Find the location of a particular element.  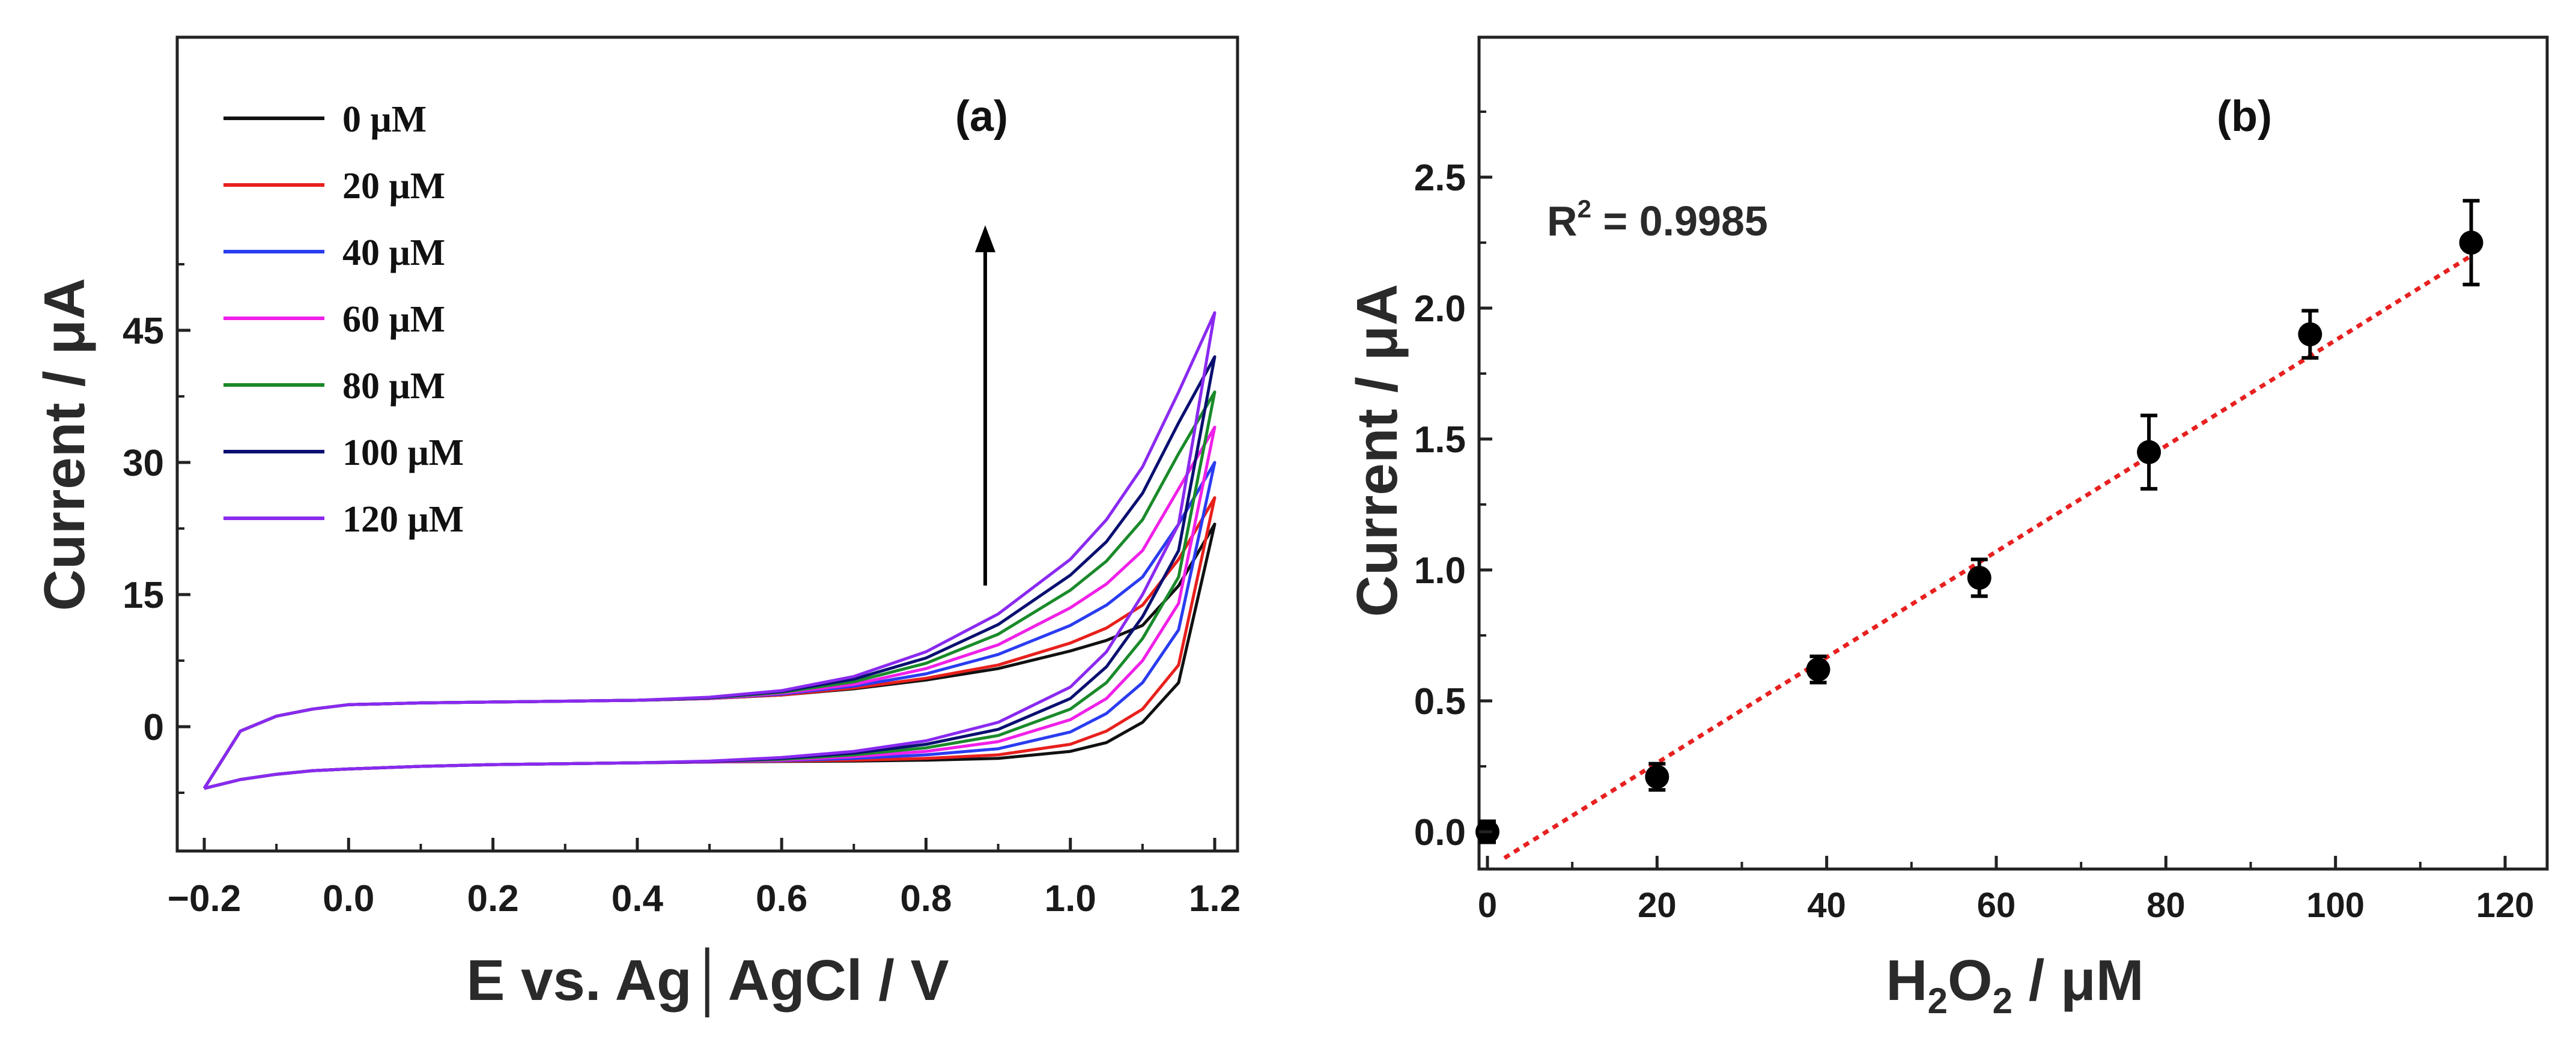

a-panel-label: (a) is located at coordinates (981, 116).